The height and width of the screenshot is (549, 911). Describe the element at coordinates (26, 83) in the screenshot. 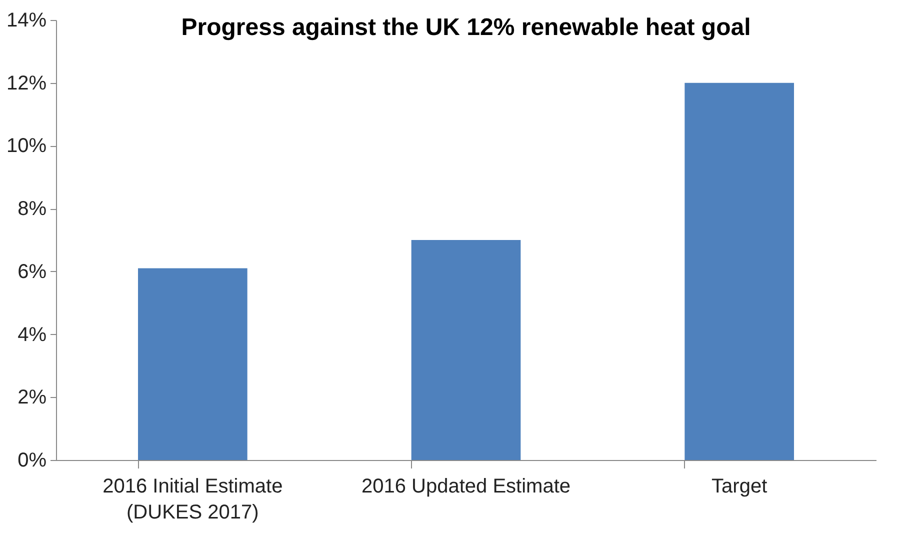

I see `y-tick-label: 12%` at that location.